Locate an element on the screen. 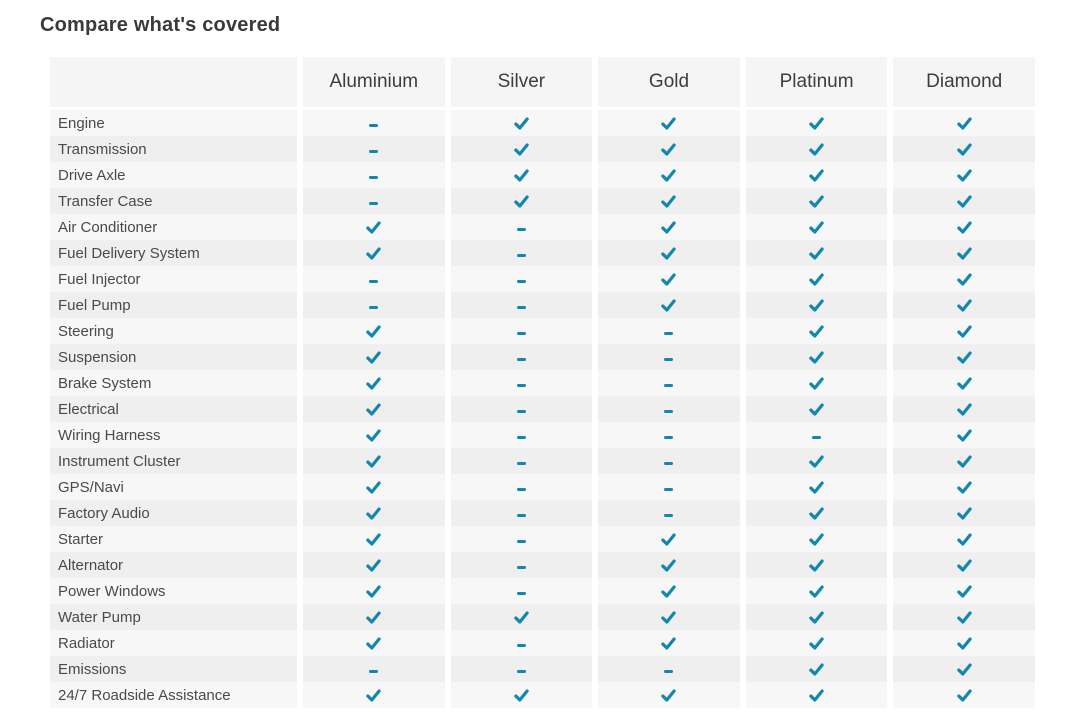 This screenshot has height=727, width=1080. table-row: Fuel Pump is located at coordinates (542, 305).